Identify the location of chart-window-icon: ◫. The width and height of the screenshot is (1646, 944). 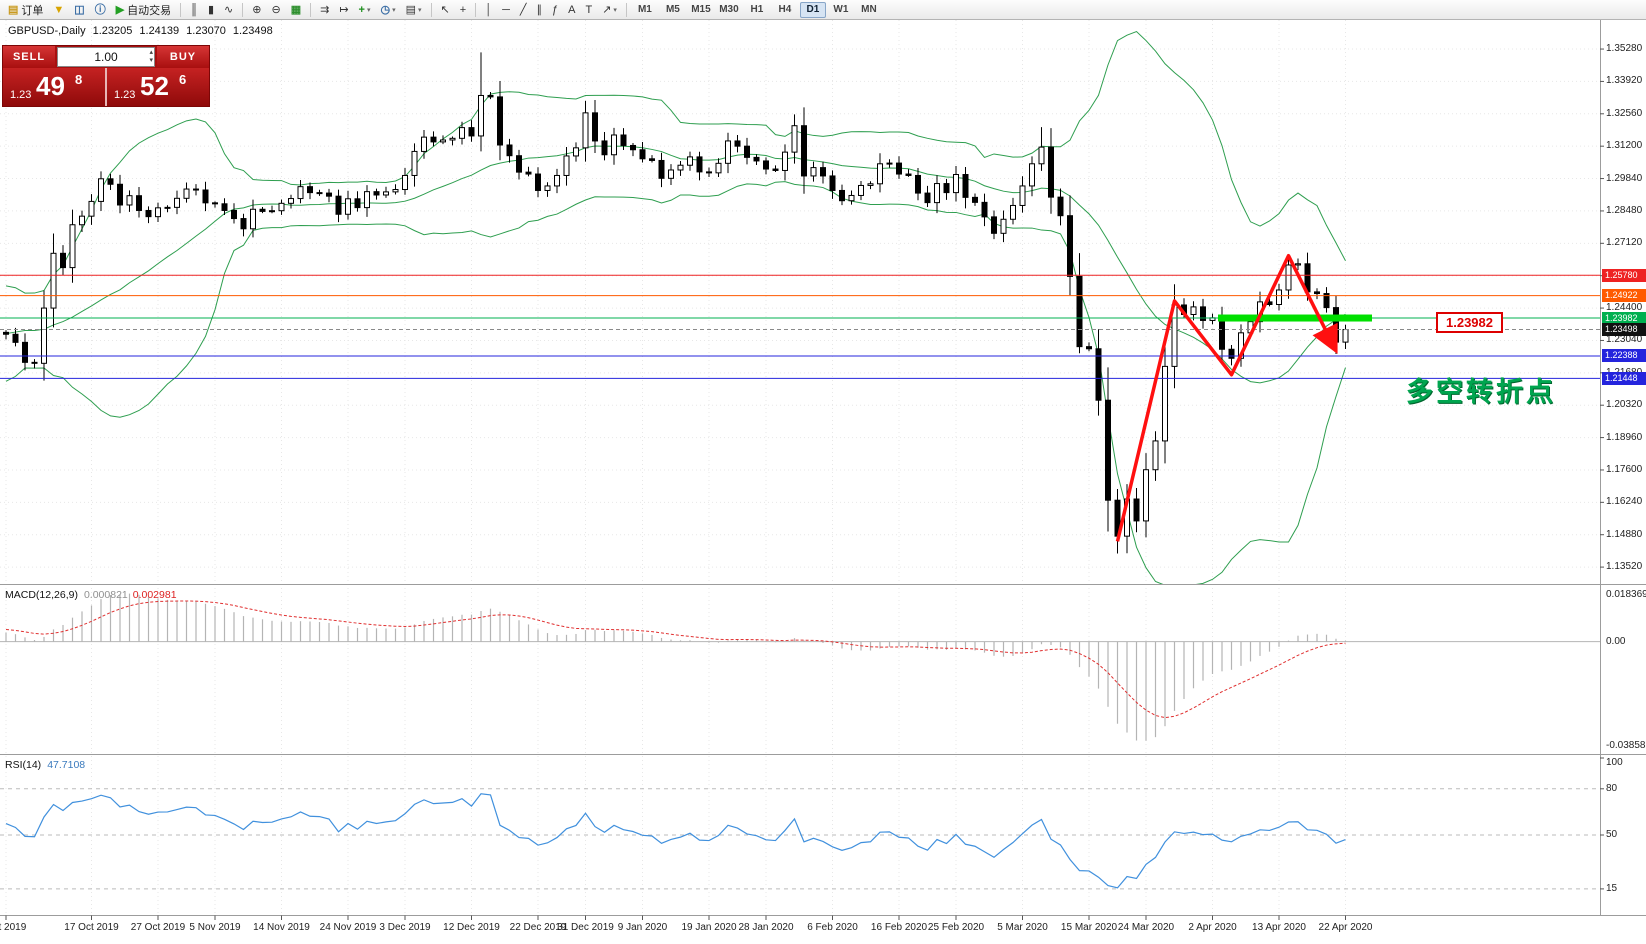
(79, 10).